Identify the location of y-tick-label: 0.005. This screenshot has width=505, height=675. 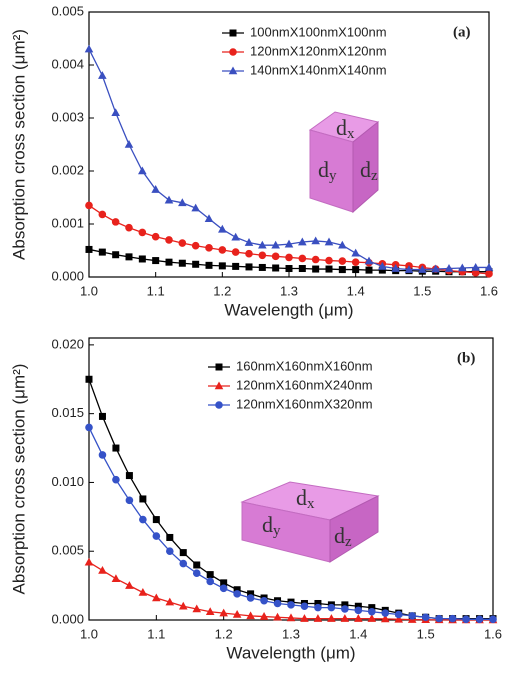
(67, 550).